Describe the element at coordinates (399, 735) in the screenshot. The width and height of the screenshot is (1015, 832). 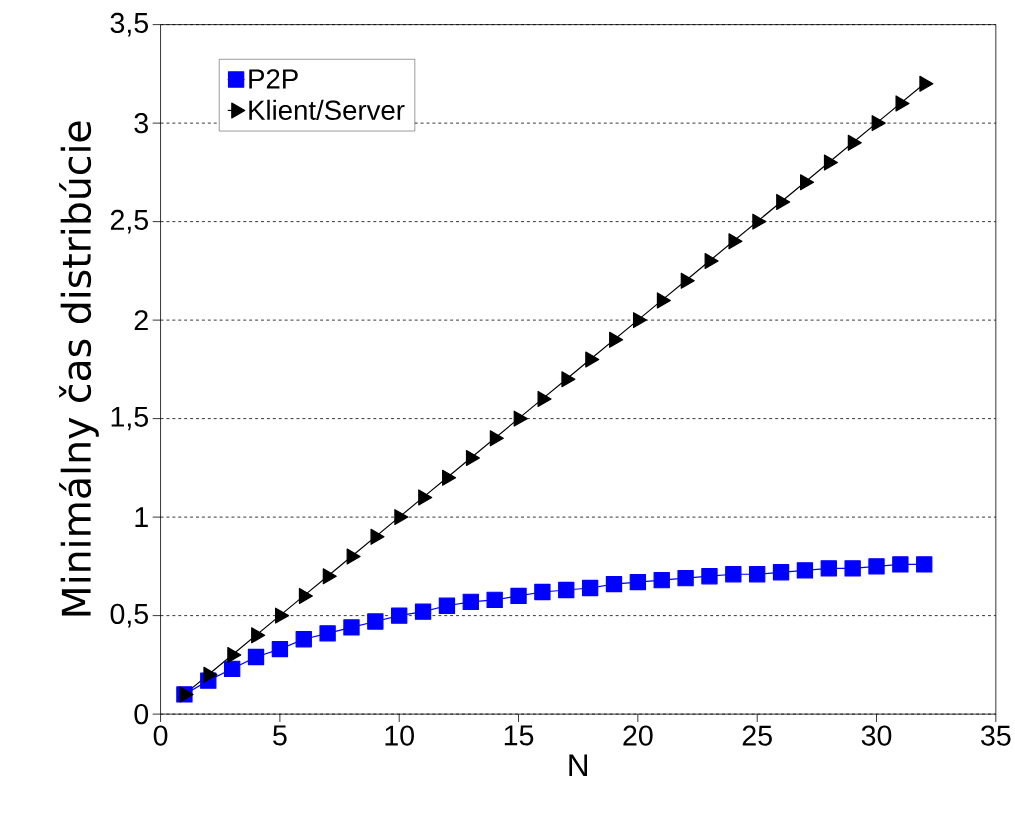
I see `x-tick-label: 10` at that location.